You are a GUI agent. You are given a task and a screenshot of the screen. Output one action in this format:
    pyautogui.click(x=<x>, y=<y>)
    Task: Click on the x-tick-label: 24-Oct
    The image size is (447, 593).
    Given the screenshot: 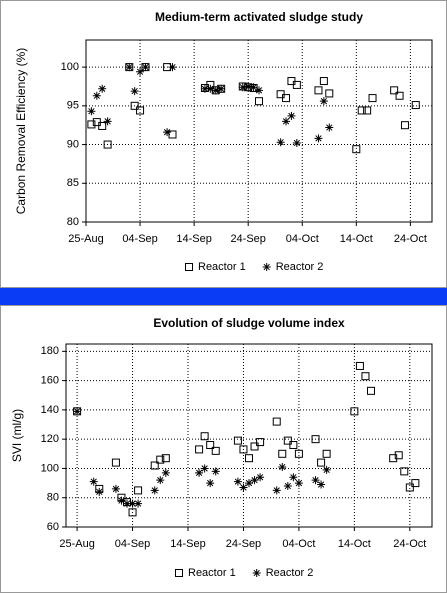 What is the action you would take?
    pyautogui.click(x=410, y=239)
    